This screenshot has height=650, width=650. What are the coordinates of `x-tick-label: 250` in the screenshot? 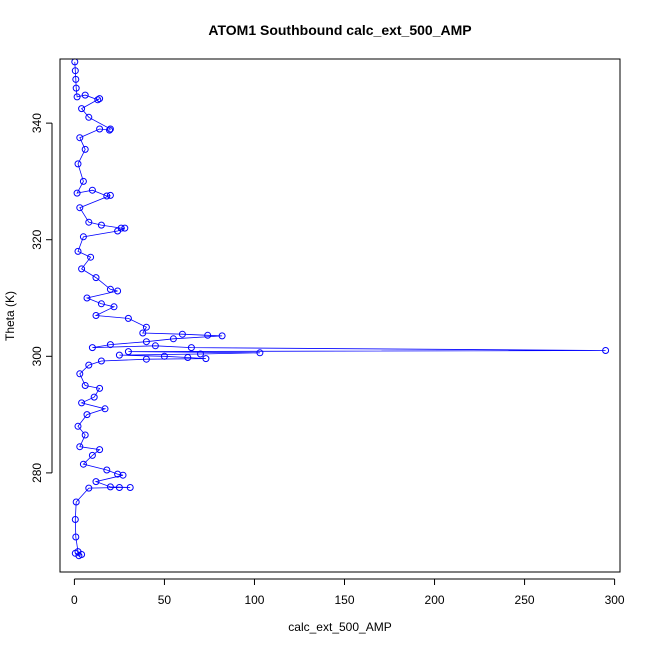 It's located at (525, 600).